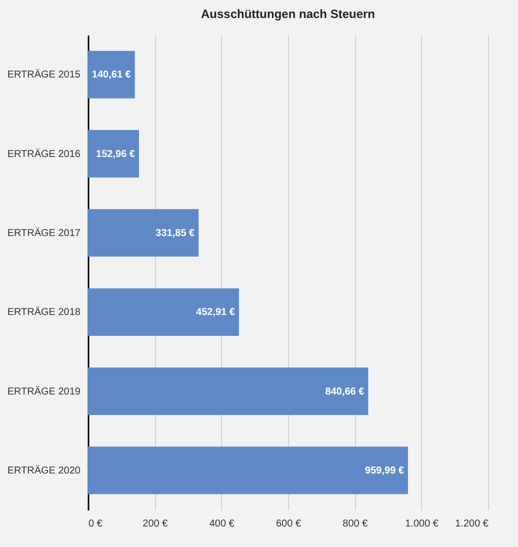  I want to click on x-tick-label: 200 €, so click(155, 524).